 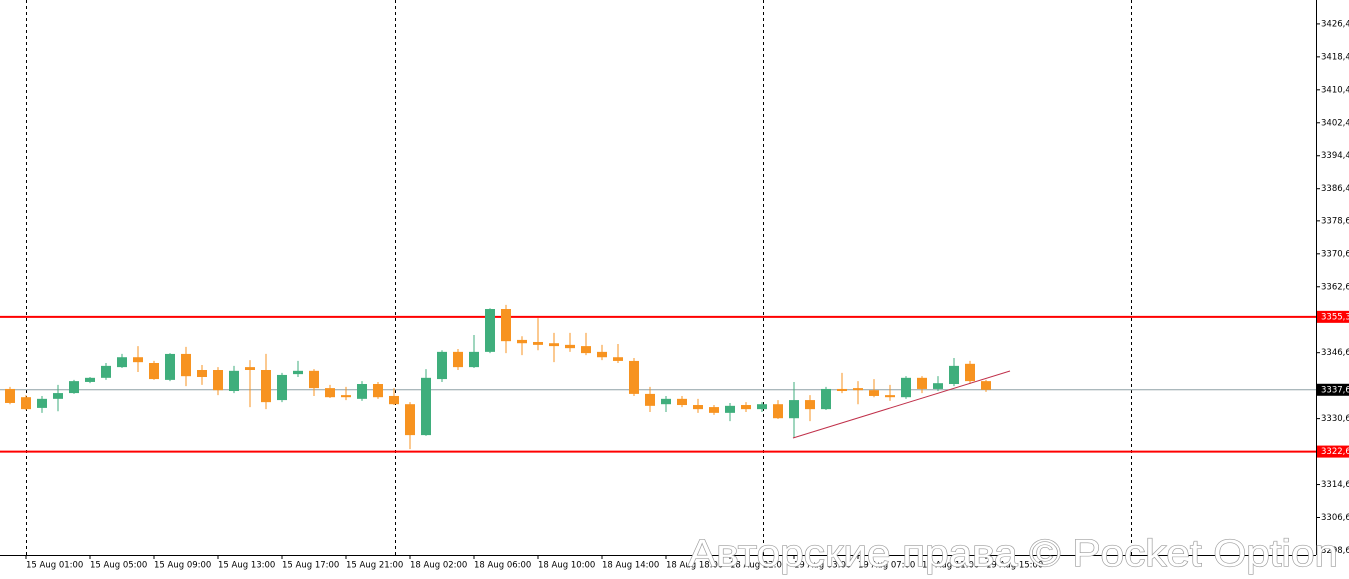 I want to click on y-tick-label: 3314,6, so click(x=1335, y=485).